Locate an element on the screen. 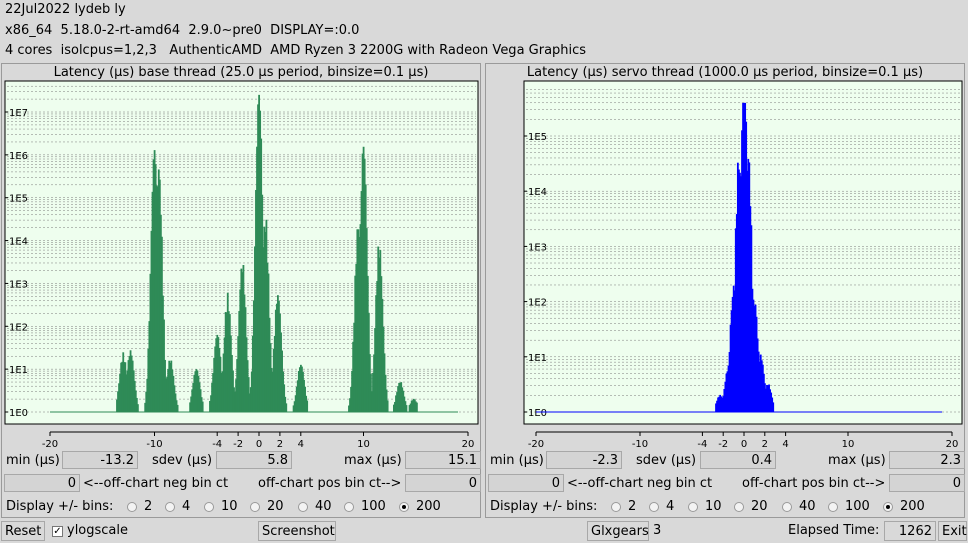 The image size is (968, 543). y-tick-label: 1E1 is located at coordinates (537, 358).